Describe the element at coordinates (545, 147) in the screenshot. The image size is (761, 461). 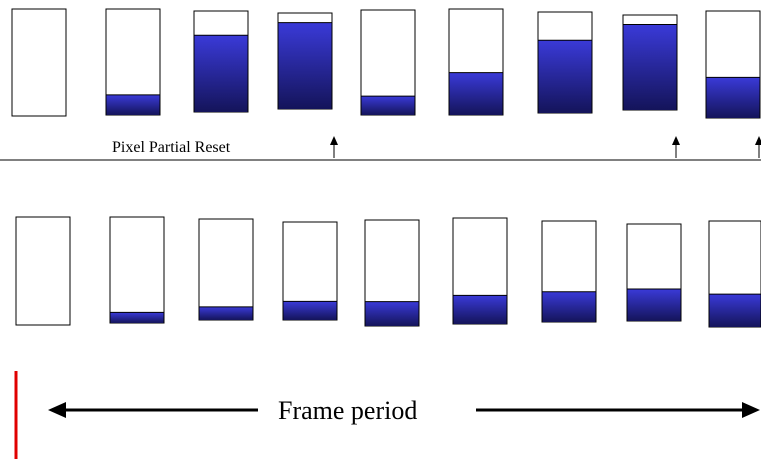
I see `reset-arrows` at that location.